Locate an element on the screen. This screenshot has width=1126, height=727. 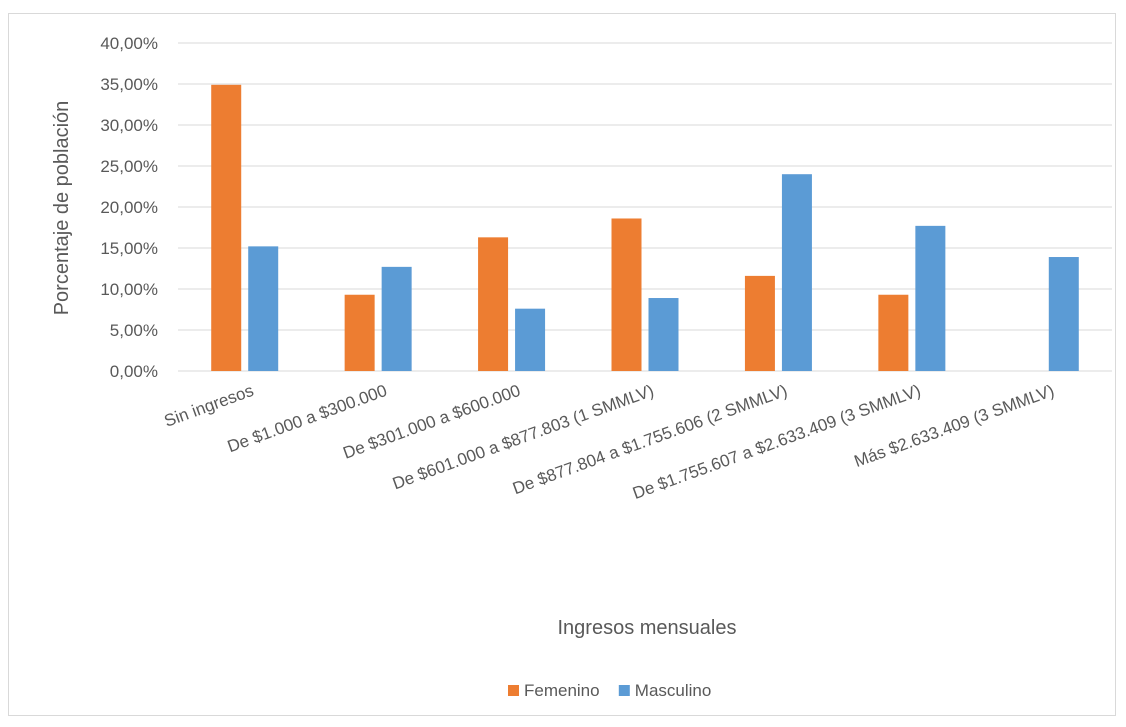
y-tick-label: 15,00% is located at coordinates (129, 248).